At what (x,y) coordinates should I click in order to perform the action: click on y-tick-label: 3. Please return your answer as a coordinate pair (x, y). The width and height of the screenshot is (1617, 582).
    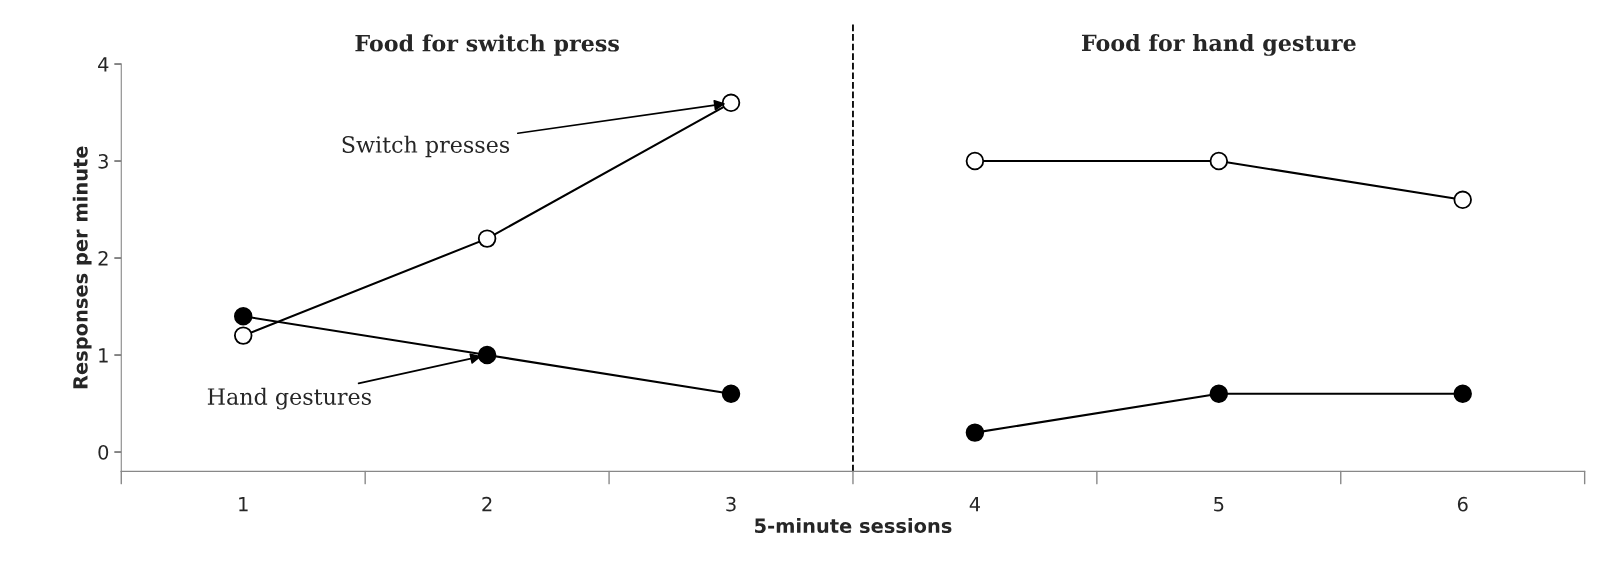
    Looking at the image, I should click on (103, 161).